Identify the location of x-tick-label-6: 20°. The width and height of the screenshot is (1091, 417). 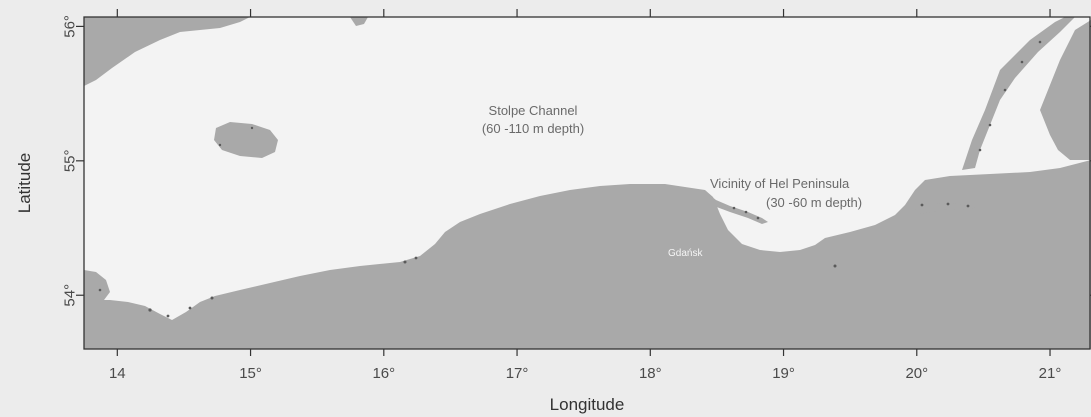
(916, 373).